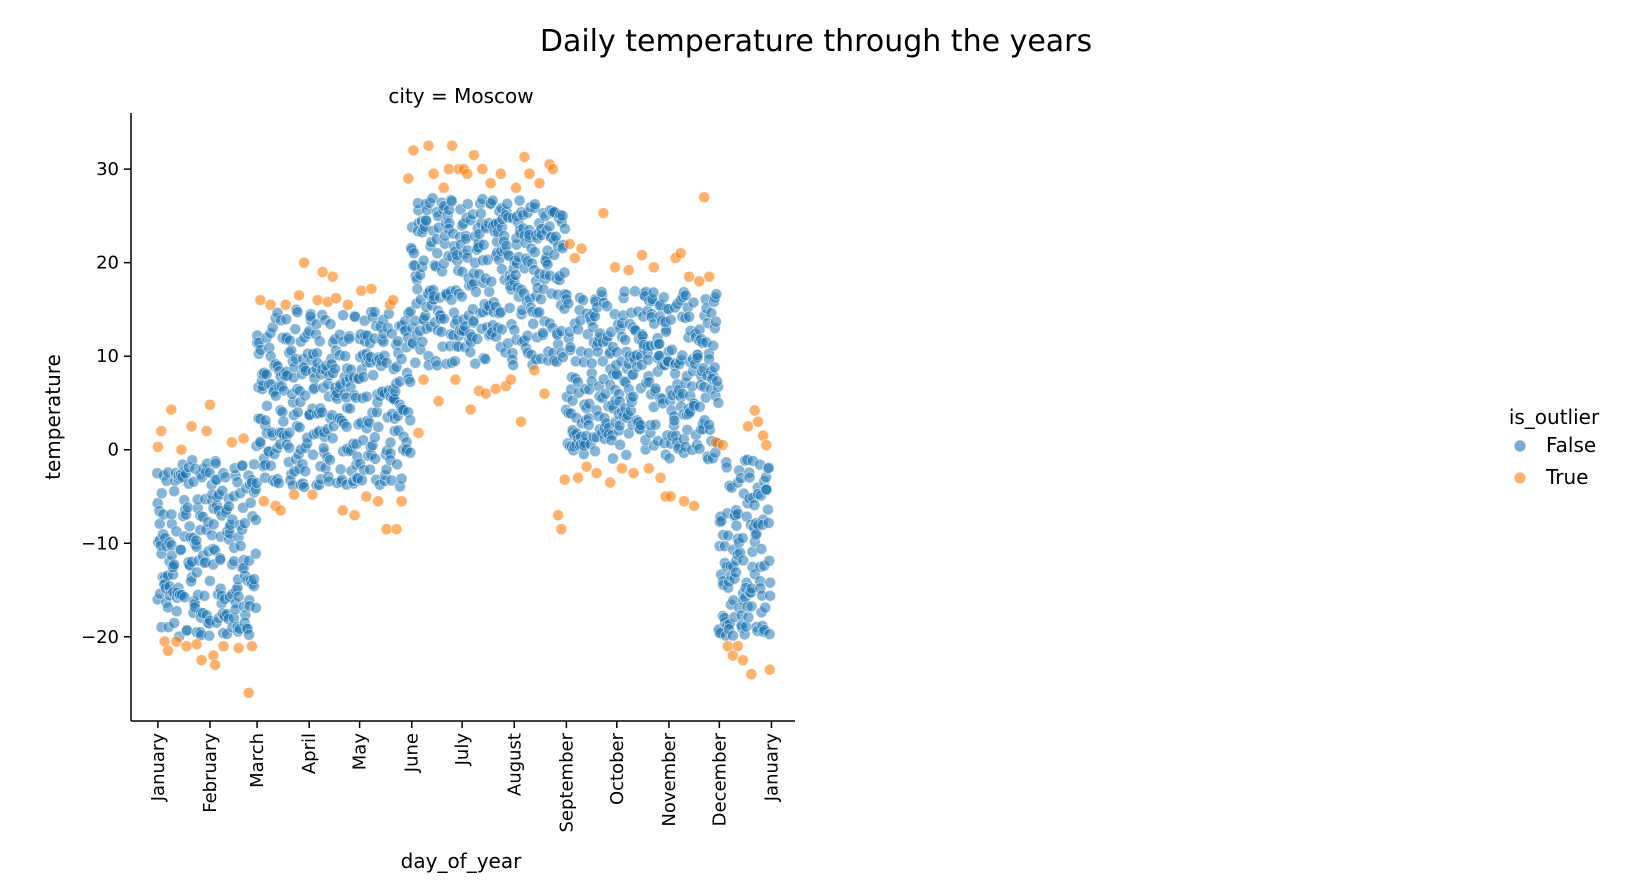 The image size is (1632, 881). I want to click on x-tick-label: July, so click(462, 750).